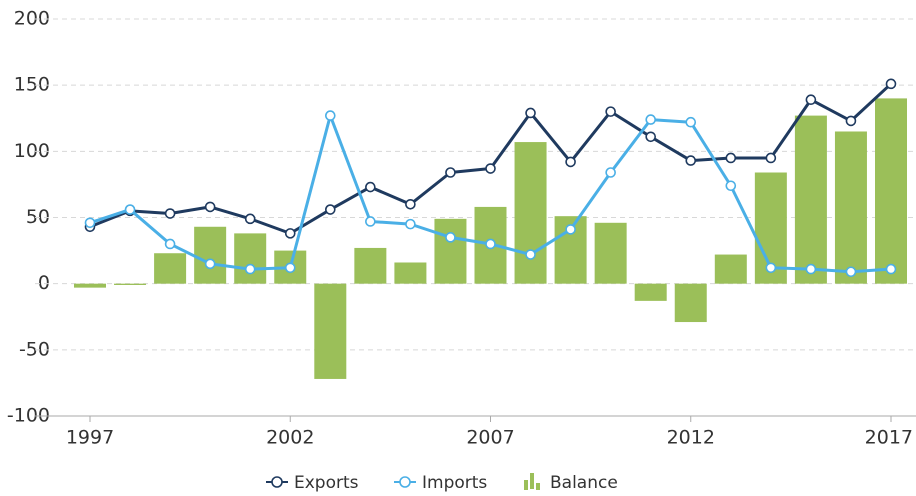  Describe the element at coordinates (290, 438) in the screenshot. I see `x-tick-label: 2002` at that location.